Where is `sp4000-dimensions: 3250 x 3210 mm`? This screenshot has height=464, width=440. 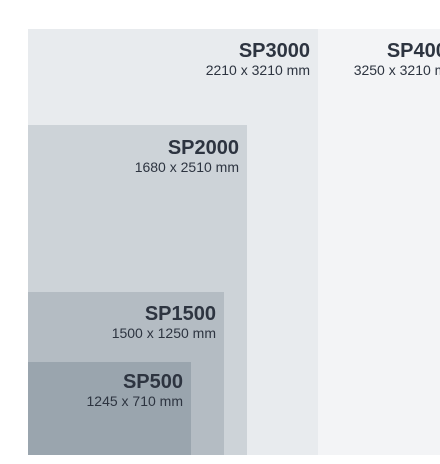
sp4000-dimensions: 3250 x 3210 mm is located at coordinates (396, 70).